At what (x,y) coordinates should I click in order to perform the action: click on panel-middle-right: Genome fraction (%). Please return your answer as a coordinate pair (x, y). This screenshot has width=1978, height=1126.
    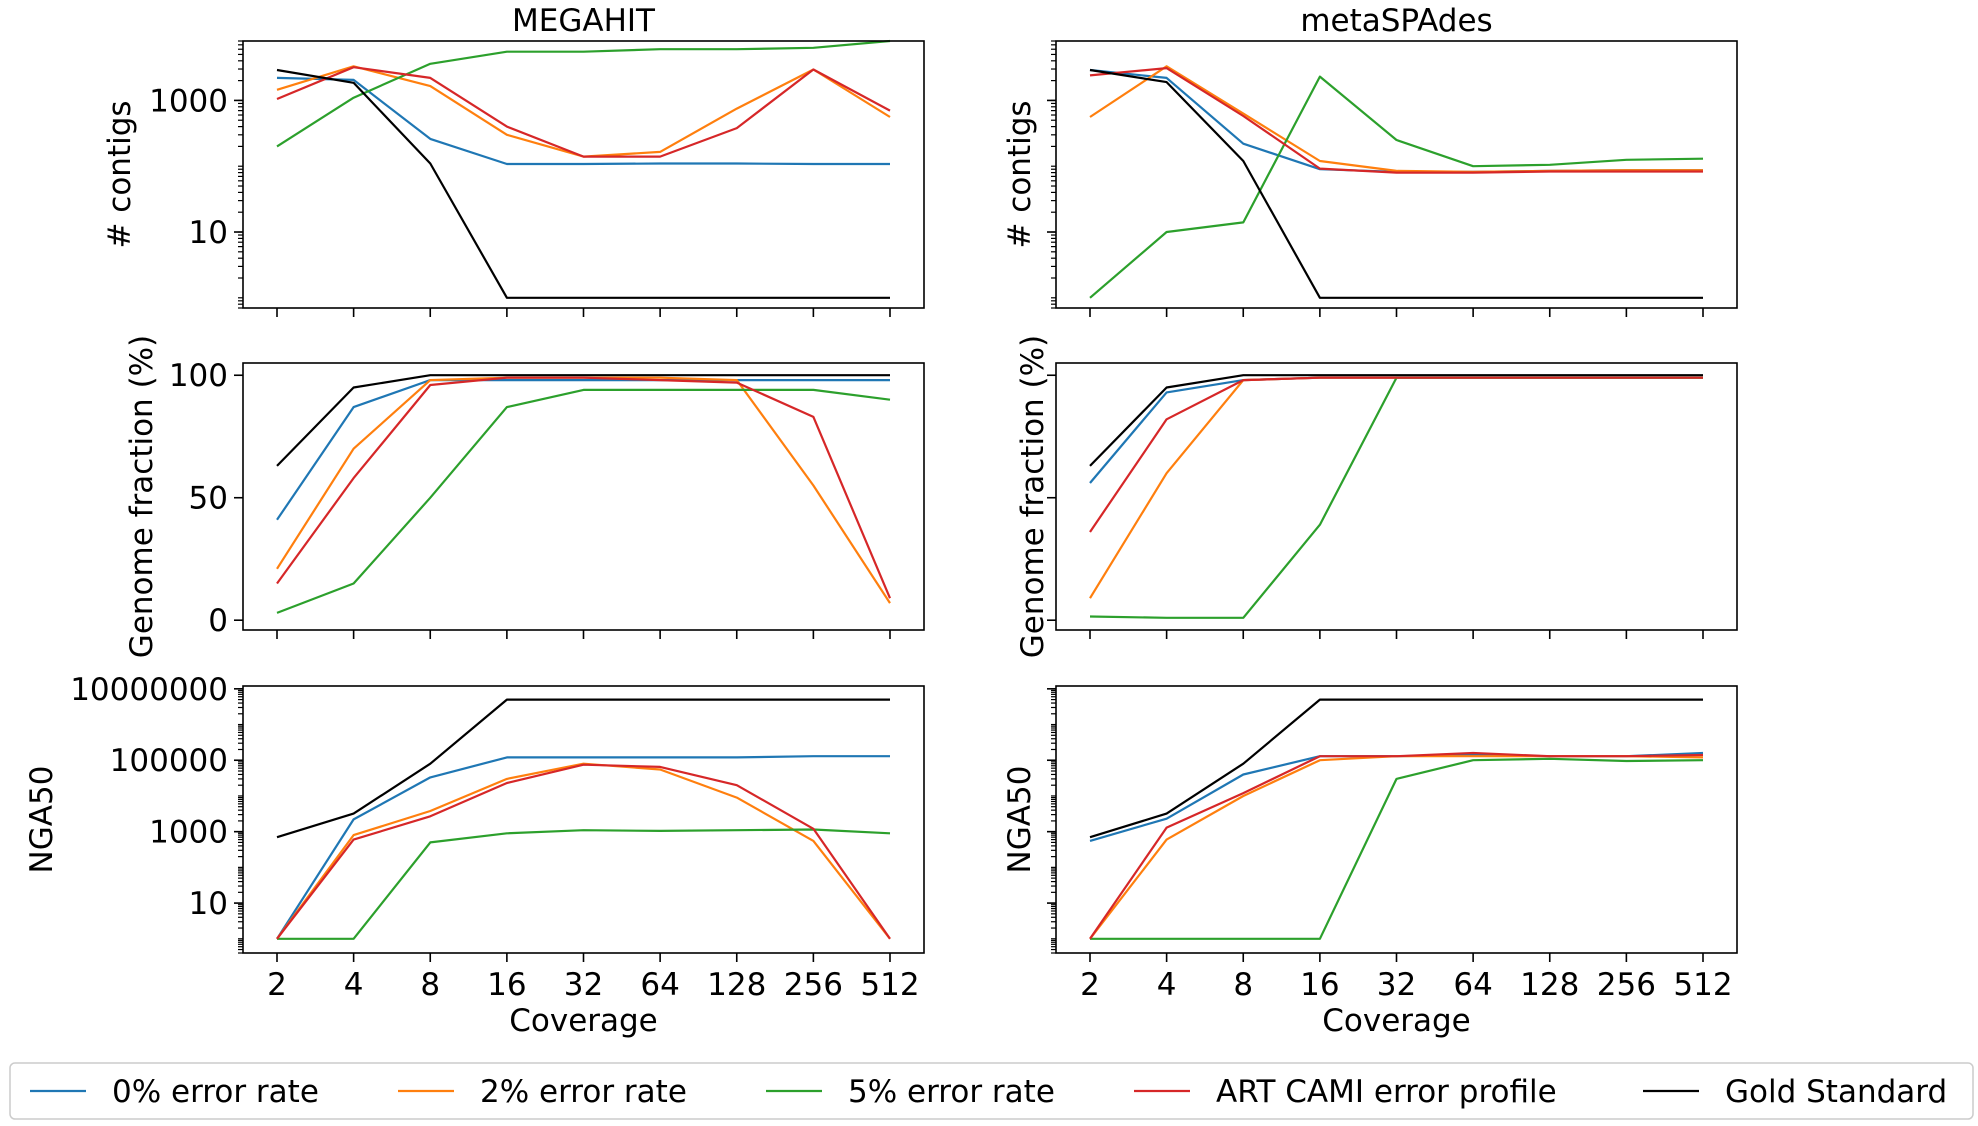
    Looking at the image, I should click on (1376, 496).